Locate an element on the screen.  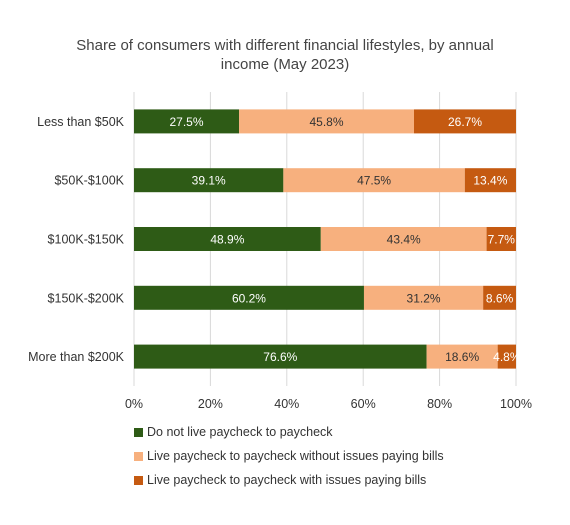
x-tick-labels: 0% 20% 40% 60% 80% 100% is located at coordinates (328, 404).